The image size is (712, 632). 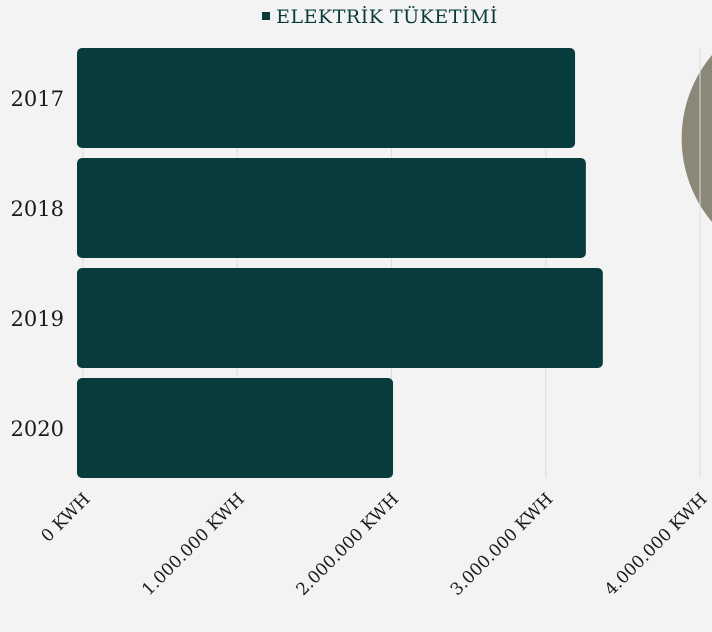 What do you see at coordinates (347, 544) in the screenshot?
I see `x-tick-label: 2.000.000 KWH` at bounding box center [347, 544].